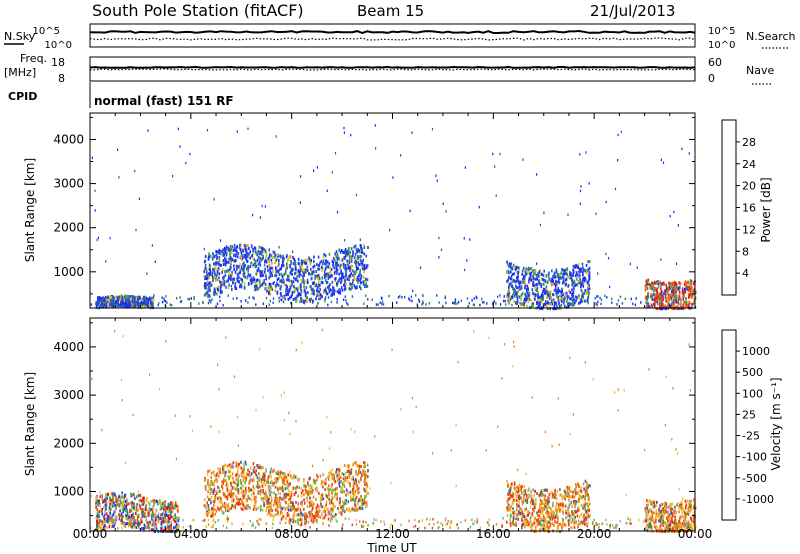 The width and height of the screenshot is (800, 554). What do you see at coordinates (392, 67) in the screenshot?
I see `freq-line` at bounding box center [392, 67].